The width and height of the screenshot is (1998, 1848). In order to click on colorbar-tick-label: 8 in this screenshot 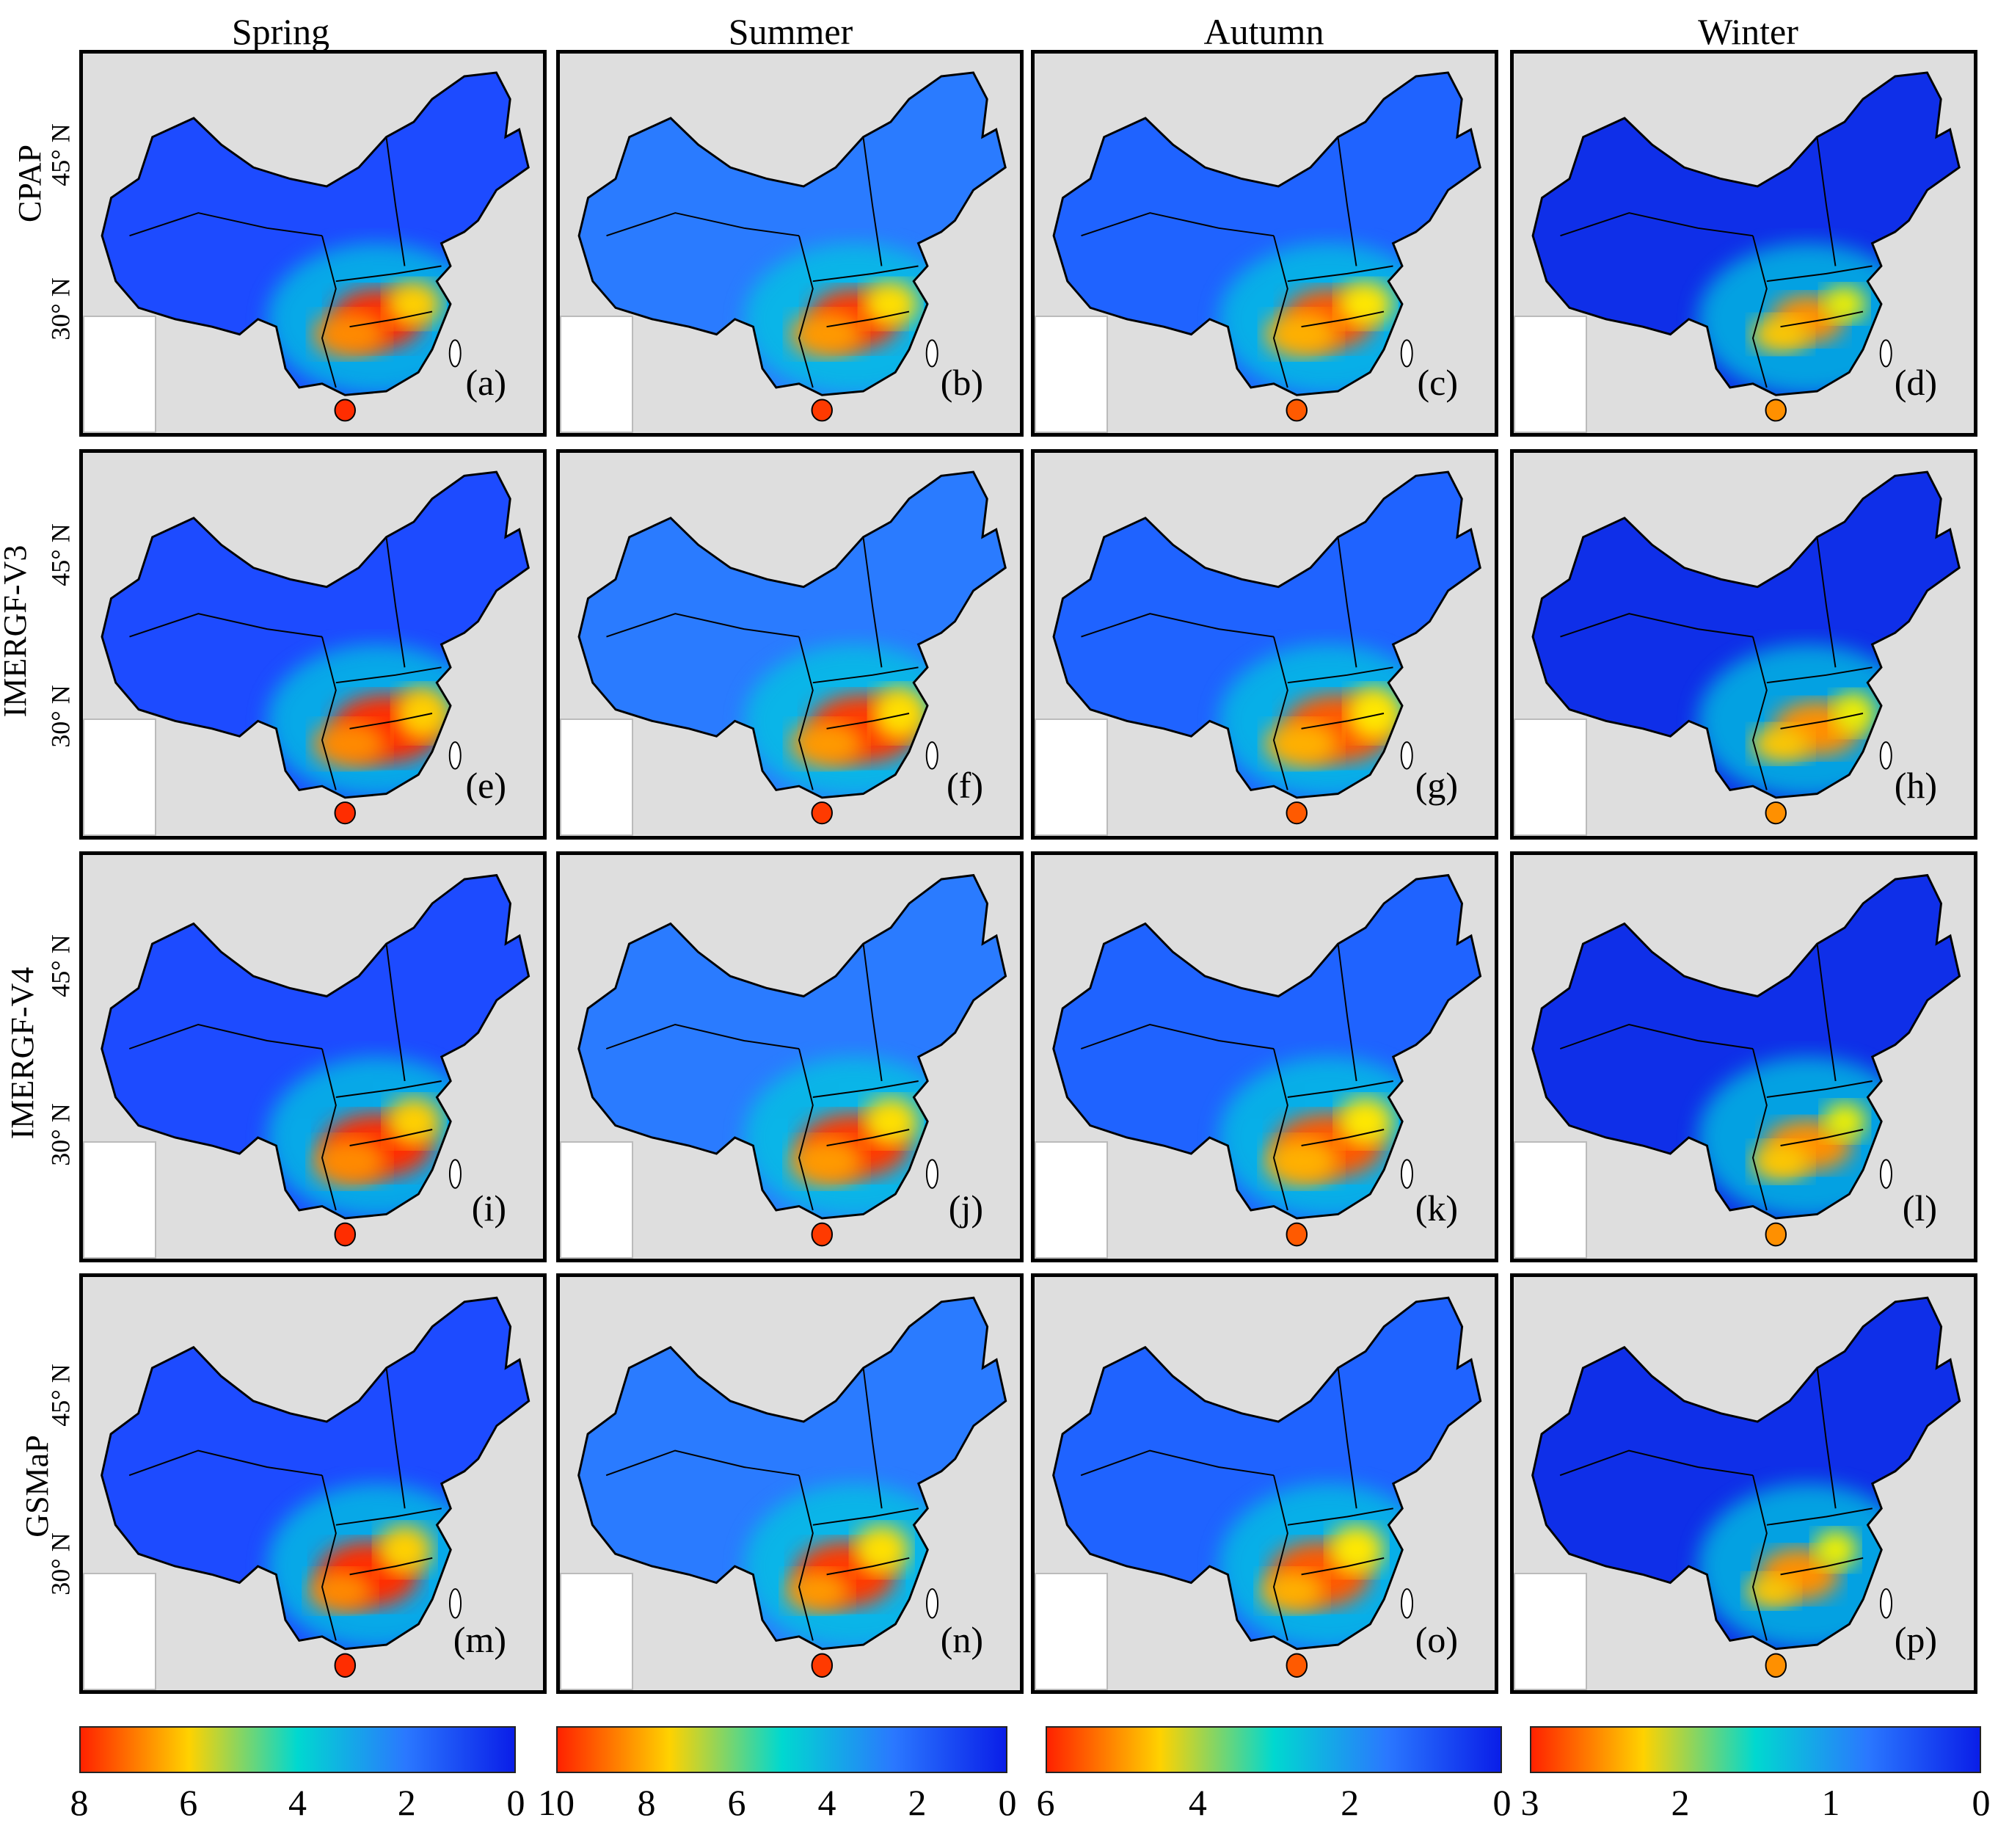, I will do `click(646, 1803)`.